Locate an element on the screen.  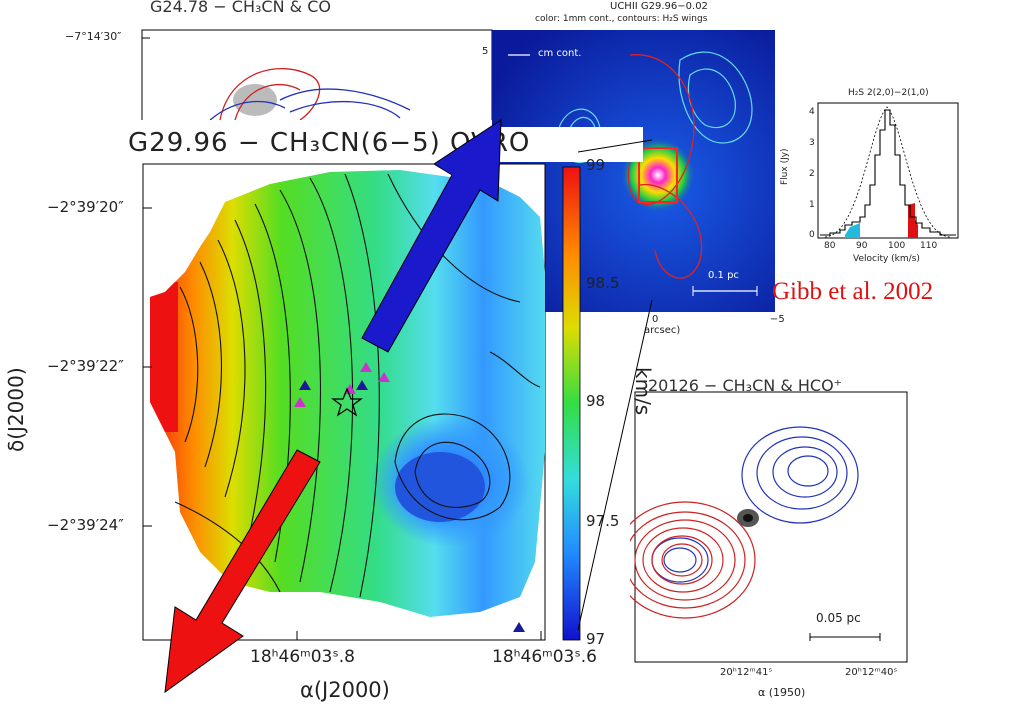
uchii-subtitle: color: 1mm cont., contours: H₂S wings is located at coordinates (621, 19).